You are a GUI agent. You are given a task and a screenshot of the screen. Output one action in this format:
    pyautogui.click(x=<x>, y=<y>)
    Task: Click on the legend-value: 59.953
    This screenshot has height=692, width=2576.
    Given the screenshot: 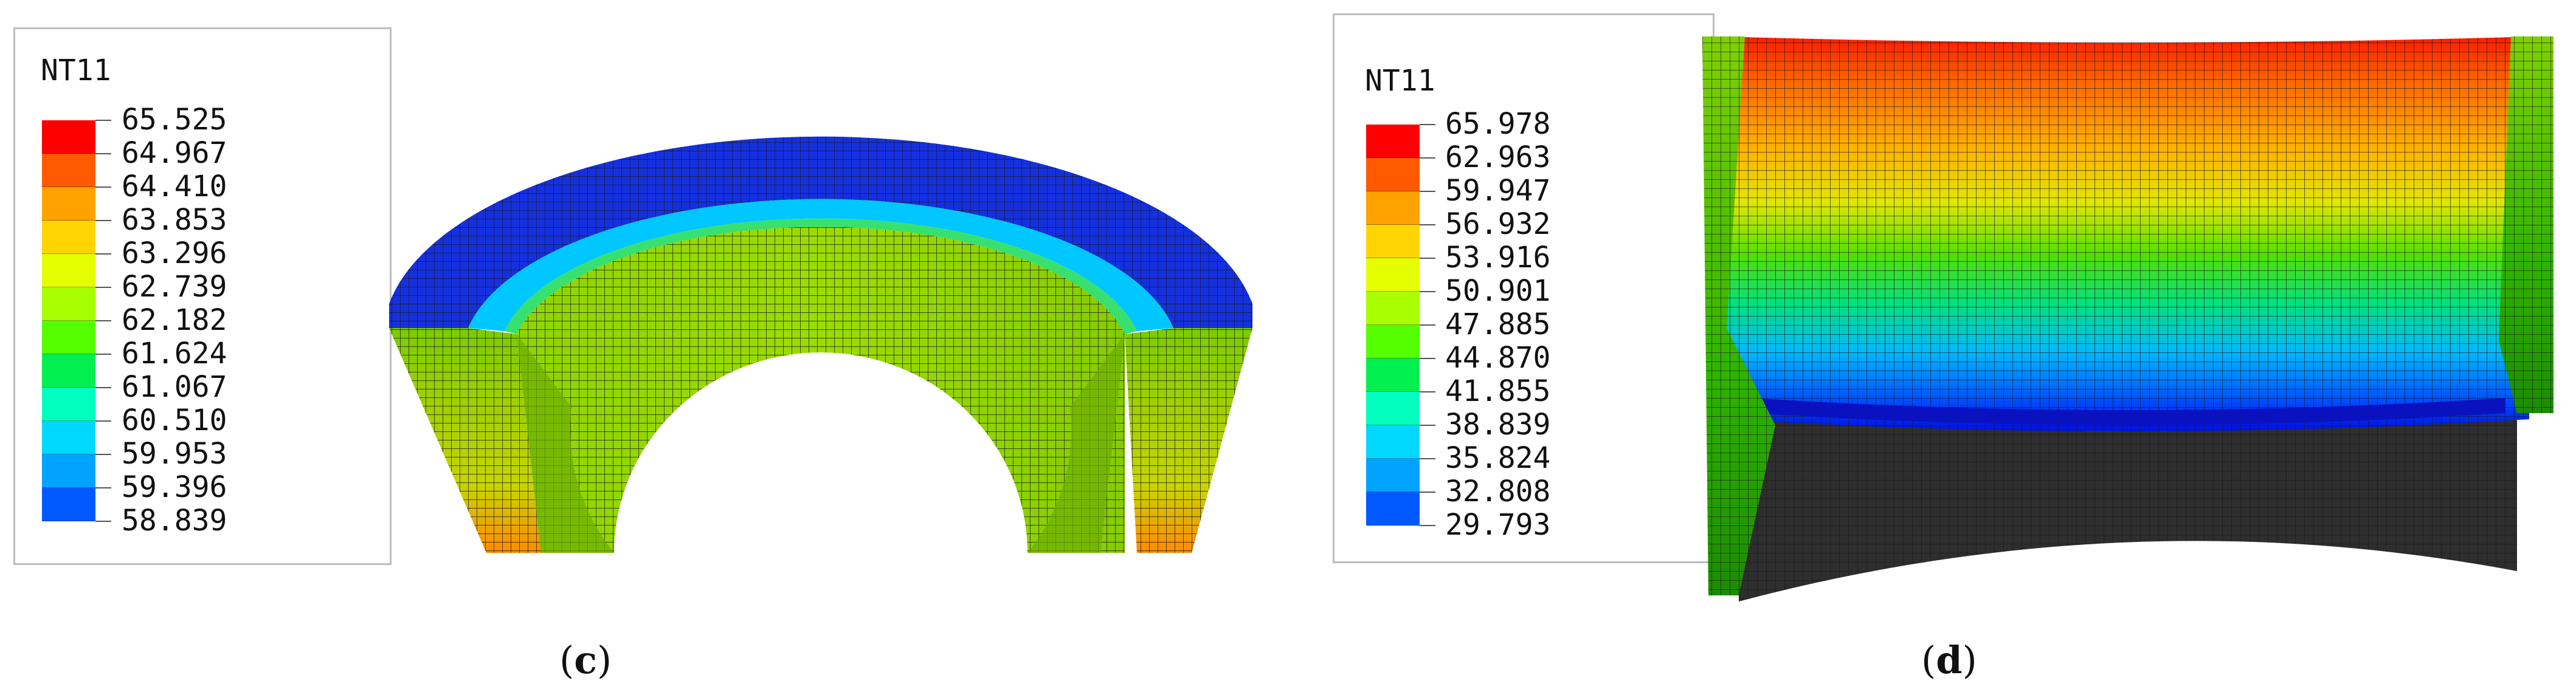 What is the action you would take?
    pyautogui.click(x=174, y=454)
    